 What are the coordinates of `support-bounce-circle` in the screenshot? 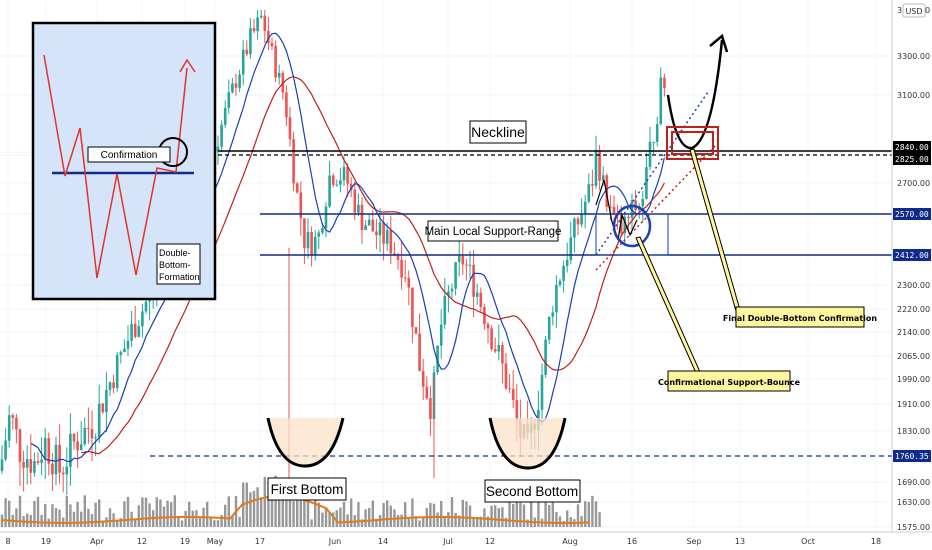 It's located at (632, 226).